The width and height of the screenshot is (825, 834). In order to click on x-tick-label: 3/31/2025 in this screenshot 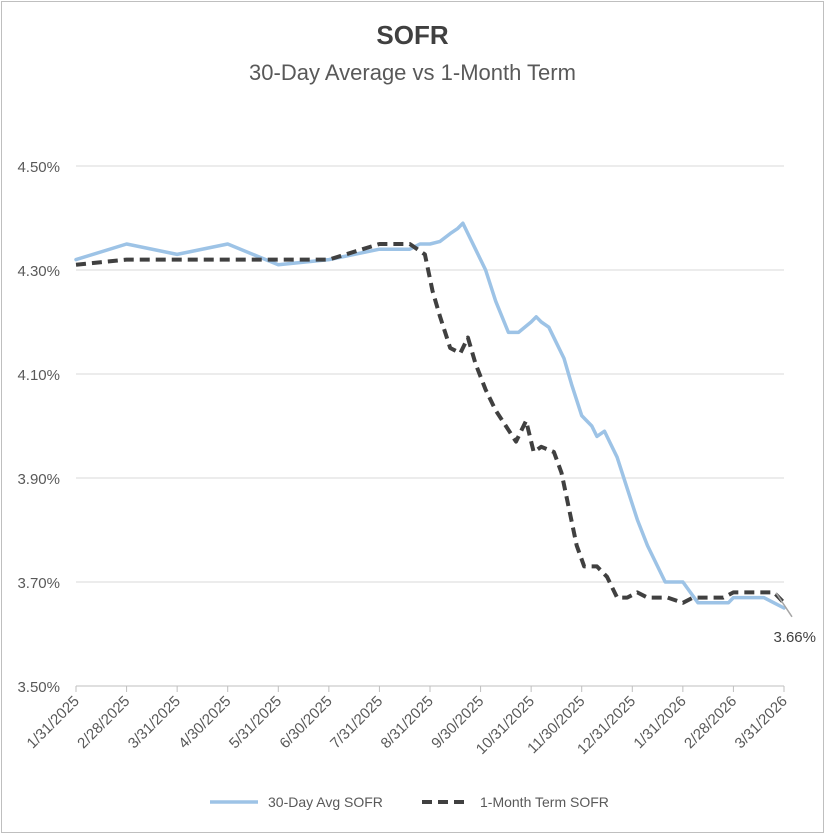, I will do `click(154, 722)`.